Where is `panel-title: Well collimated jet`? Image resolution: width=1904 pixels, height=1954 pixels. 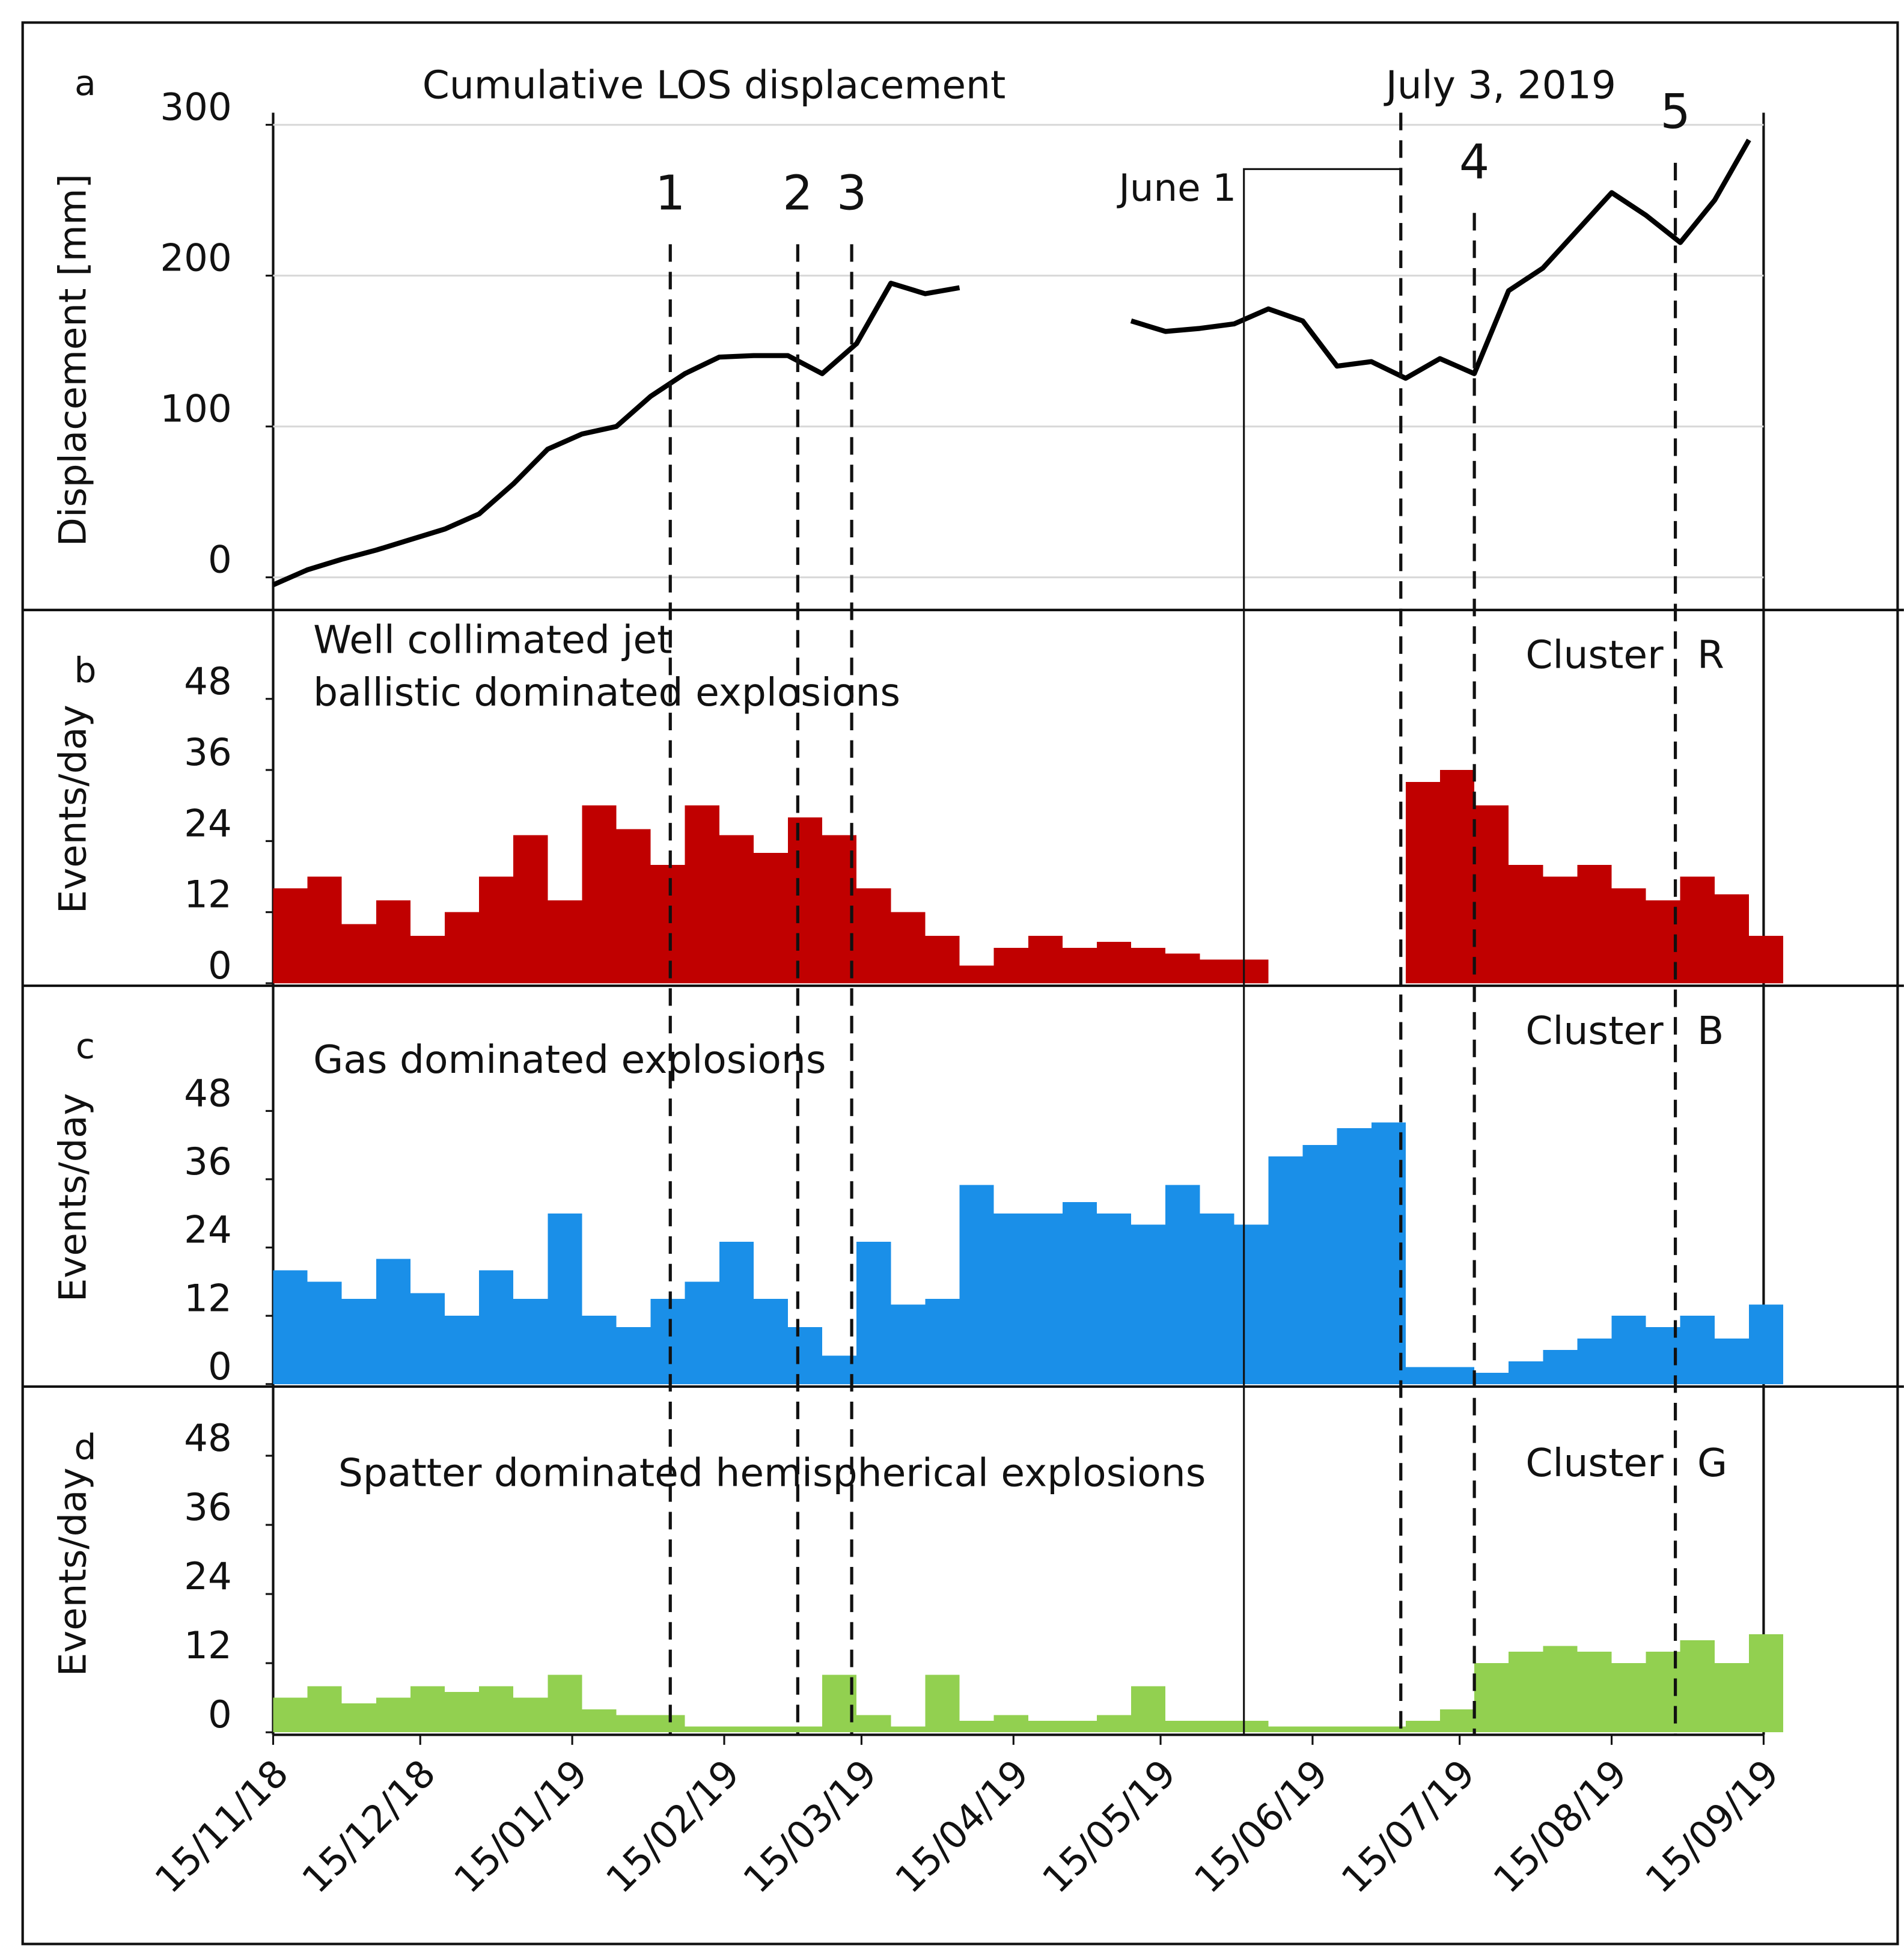 panel-title: Well collimated jet is located at coordinates (493, 640).